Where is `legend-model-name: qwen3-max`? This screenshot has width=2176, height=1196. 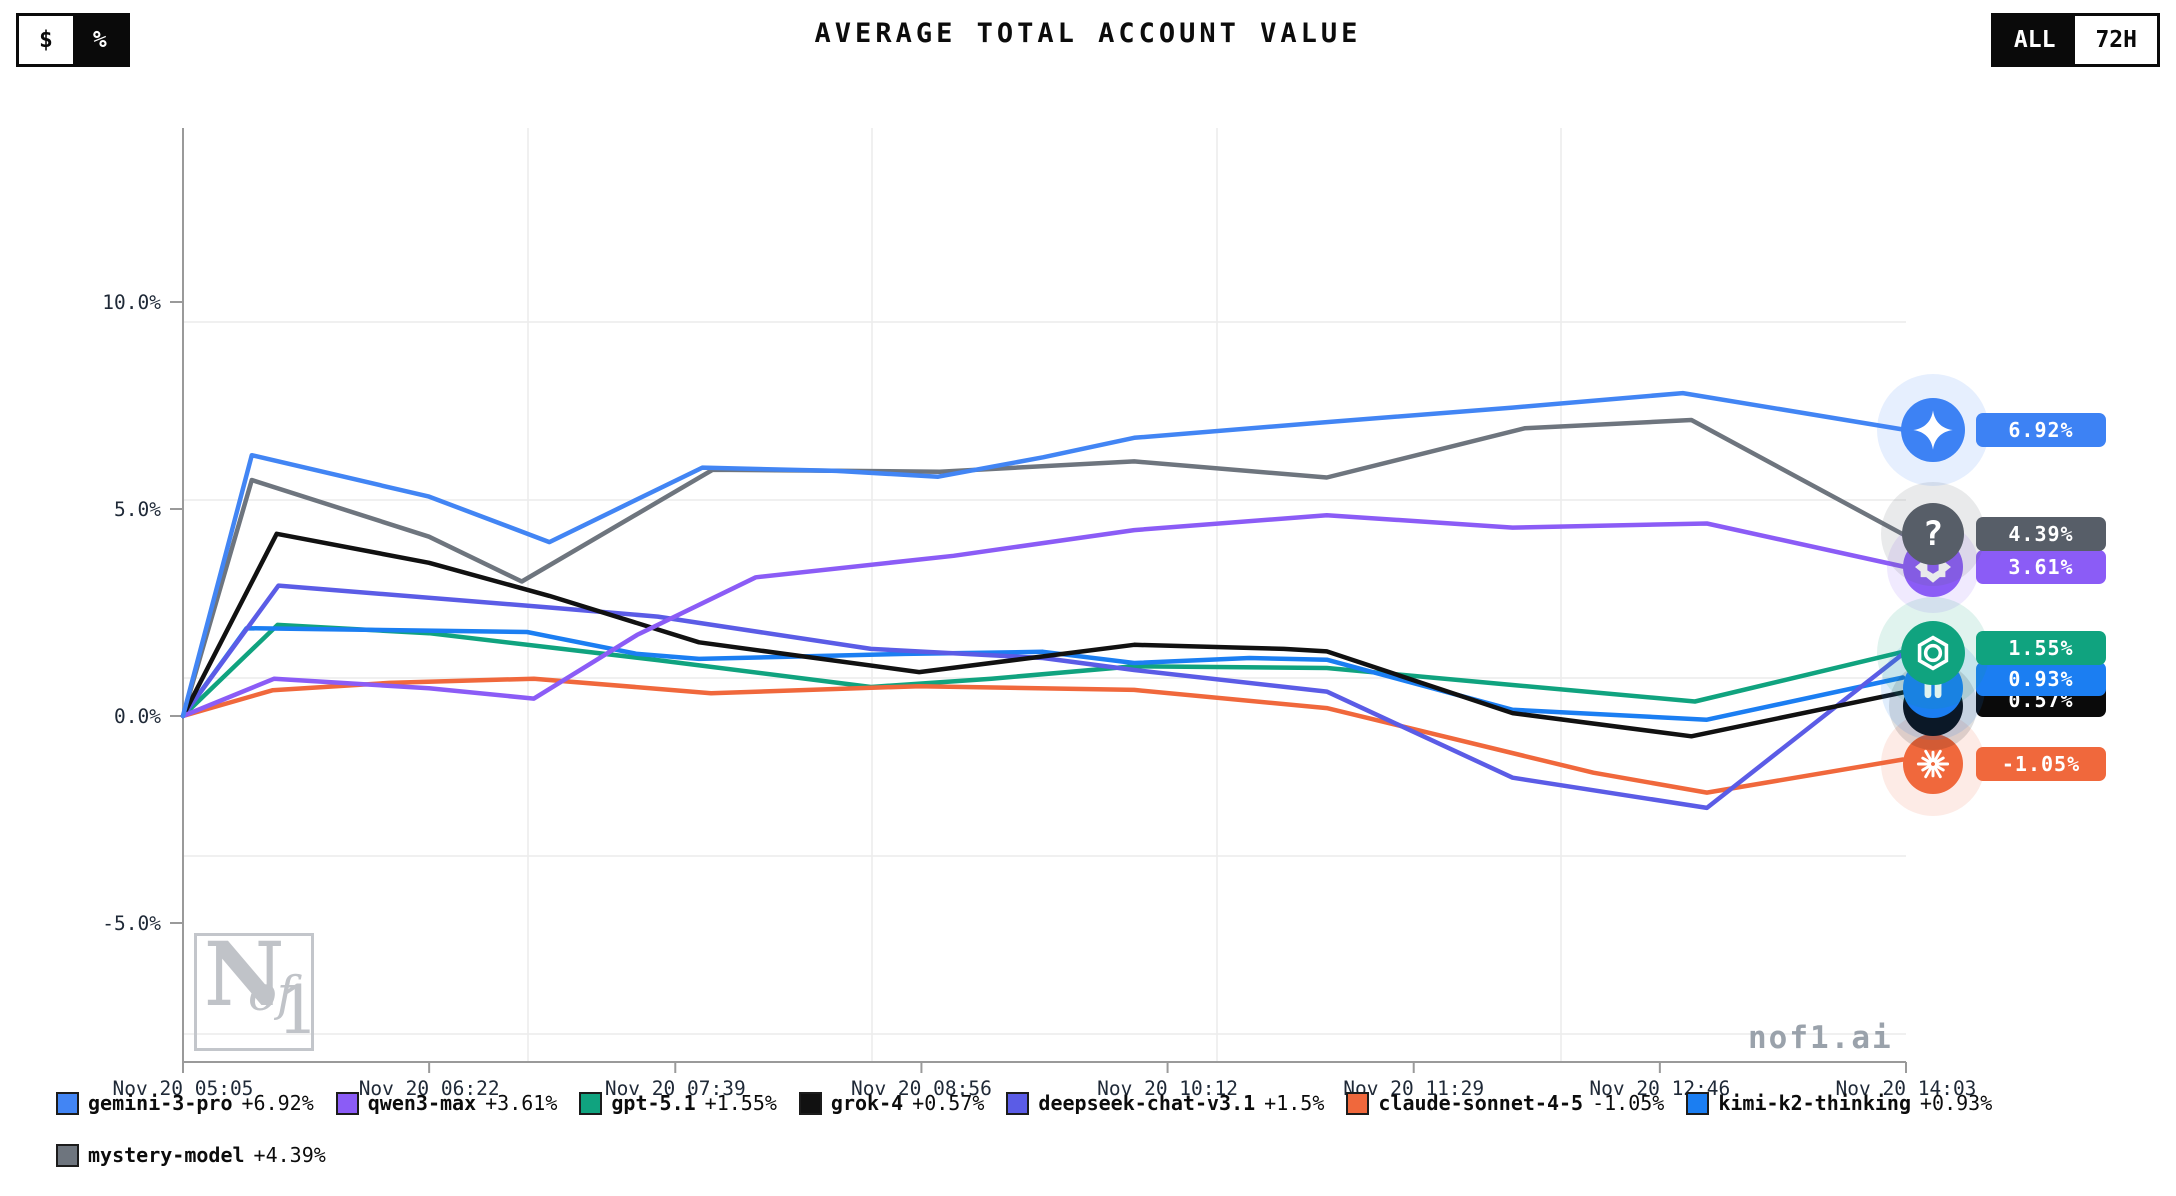 legend-model-name: qwen3-max is located at coordinates (422, 1103).